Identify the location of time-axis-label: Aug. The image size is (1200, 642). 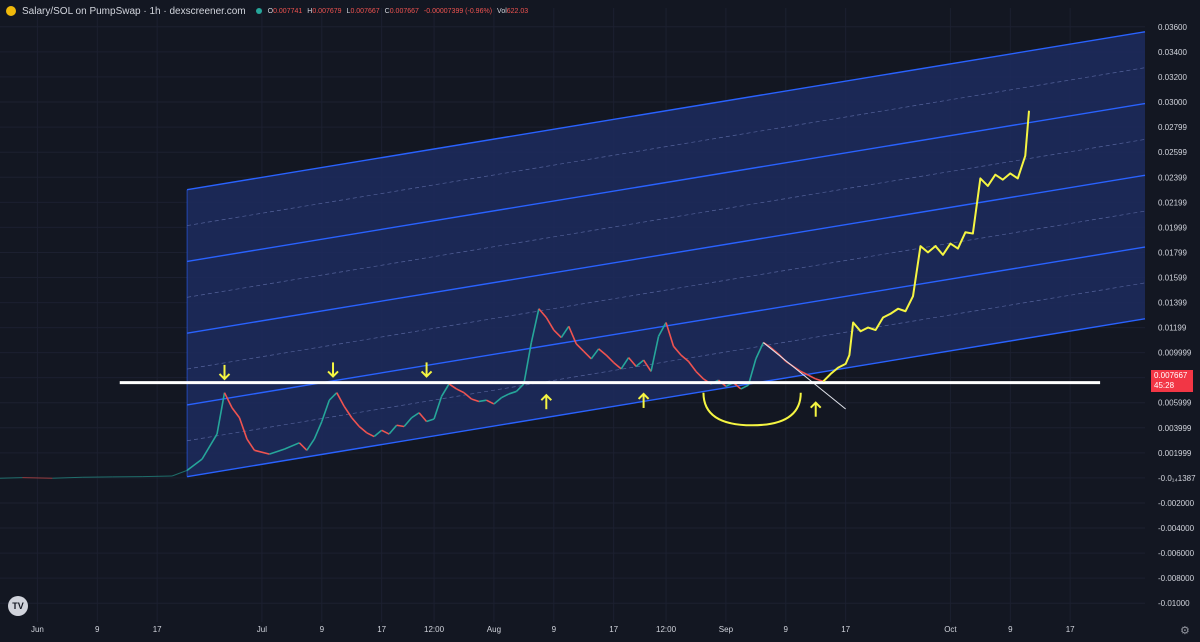
(494, 629).